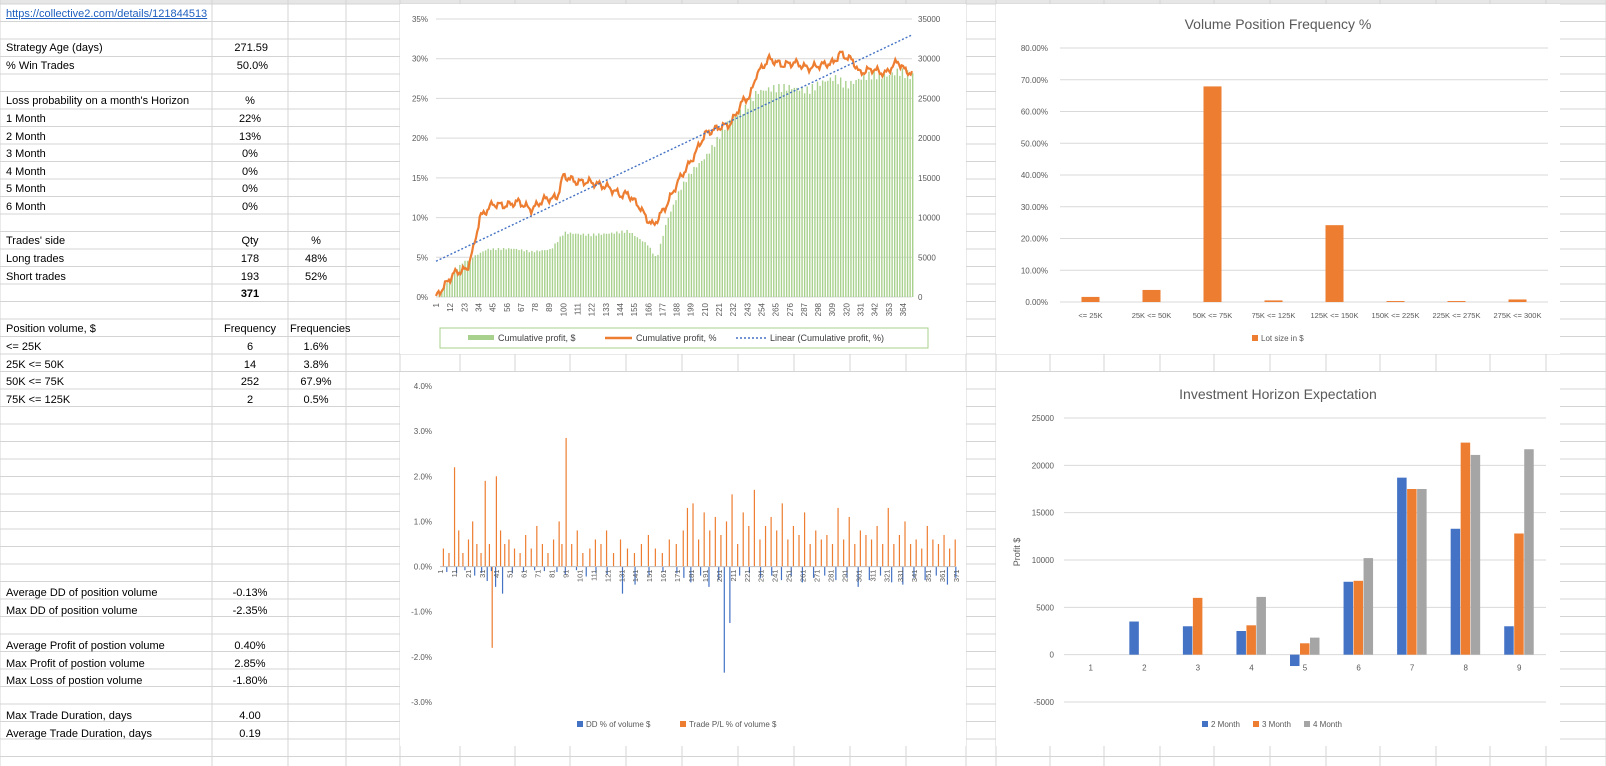 Image resolution: width=1606 pixels, height=766 pixels. Describe the element at coordinates (250, 347) in the screenshot. I see `volume-bucket-frequency: 6` at that location.